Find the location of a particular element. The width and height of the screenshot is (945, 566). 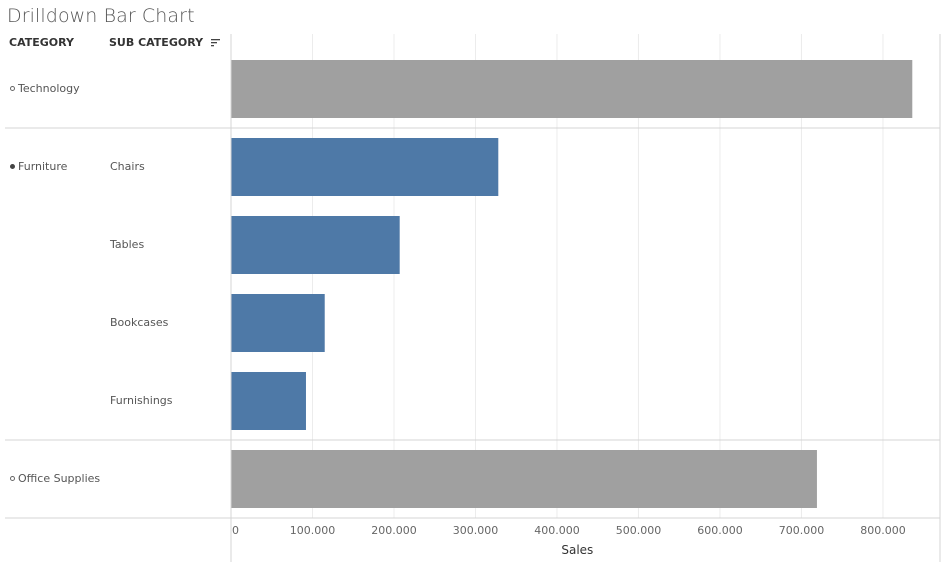

x-tick-label: 200.000 is located at coordinates (394, 530).